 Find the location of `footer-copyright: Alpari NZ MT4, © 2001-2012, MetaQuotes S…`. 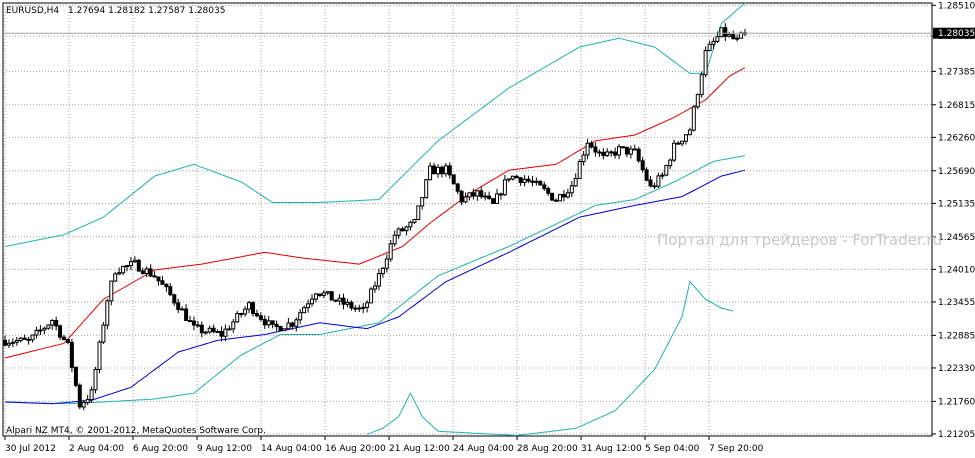

footer-copyright: Alpari NZ MT4, © 2001-2012, MetaQuotes S… is located at coordinates (136, 431).